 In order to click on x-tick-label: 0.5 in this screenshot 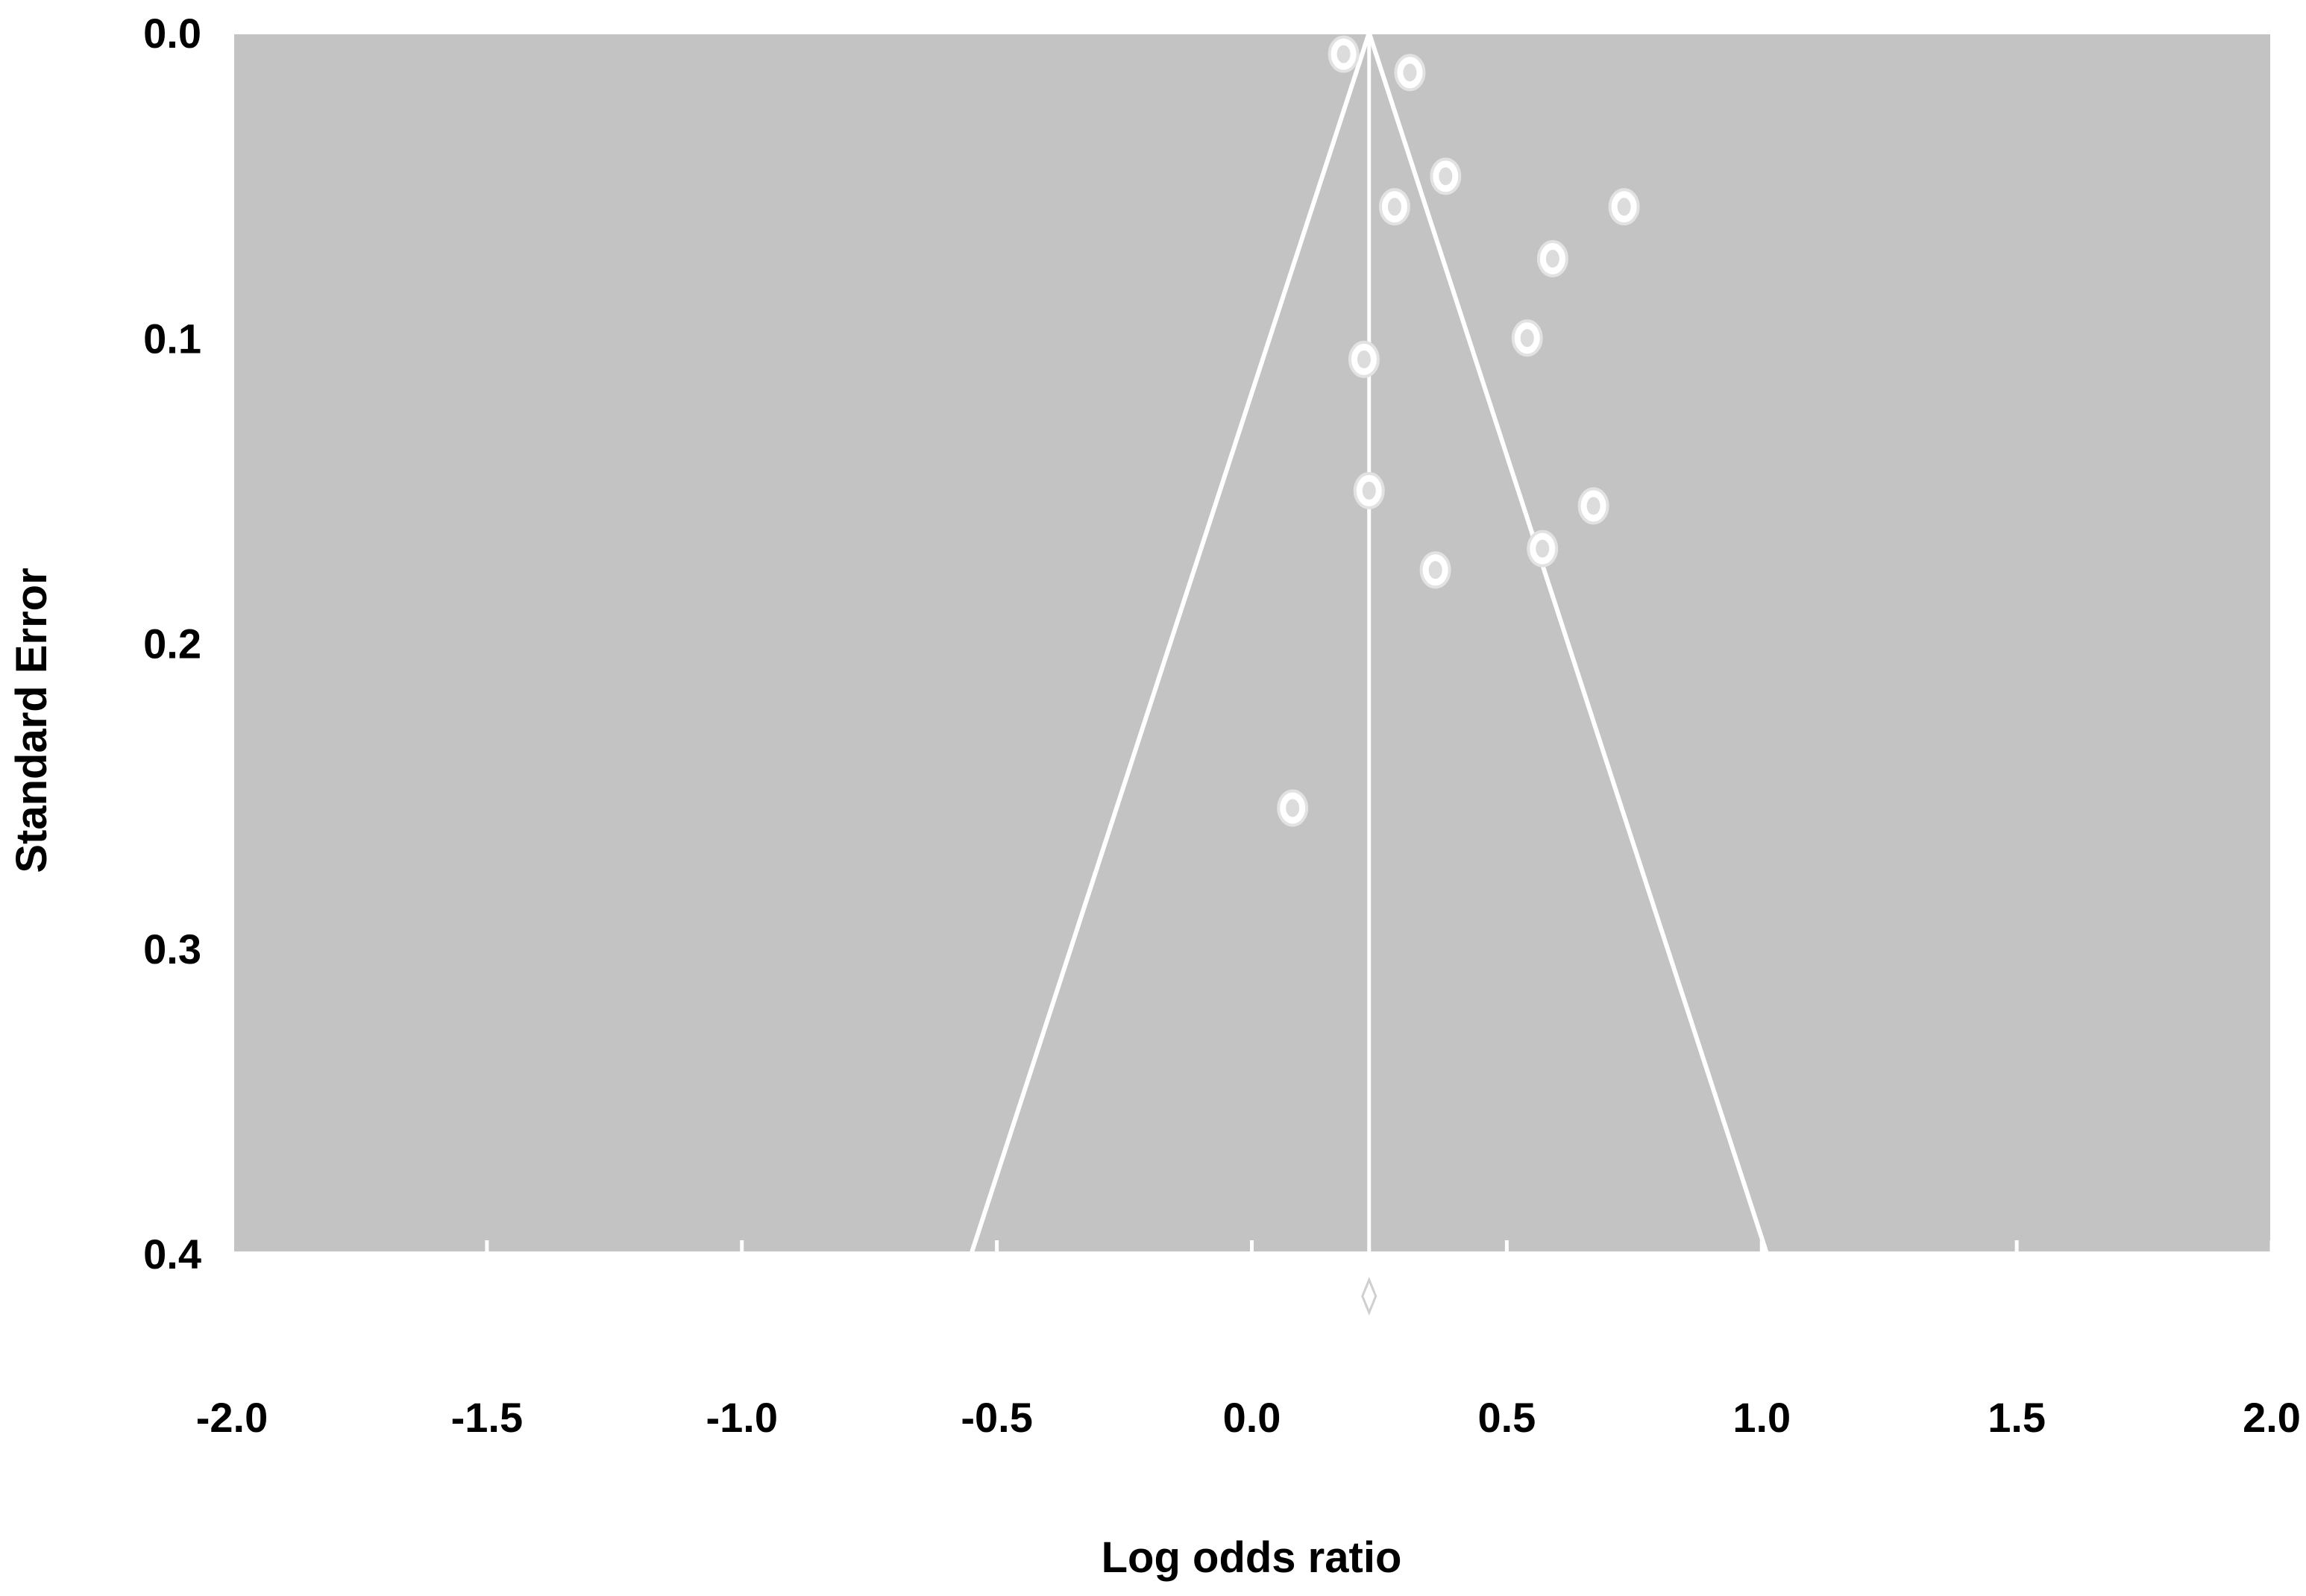, I will do `click(1506, 1417)`.